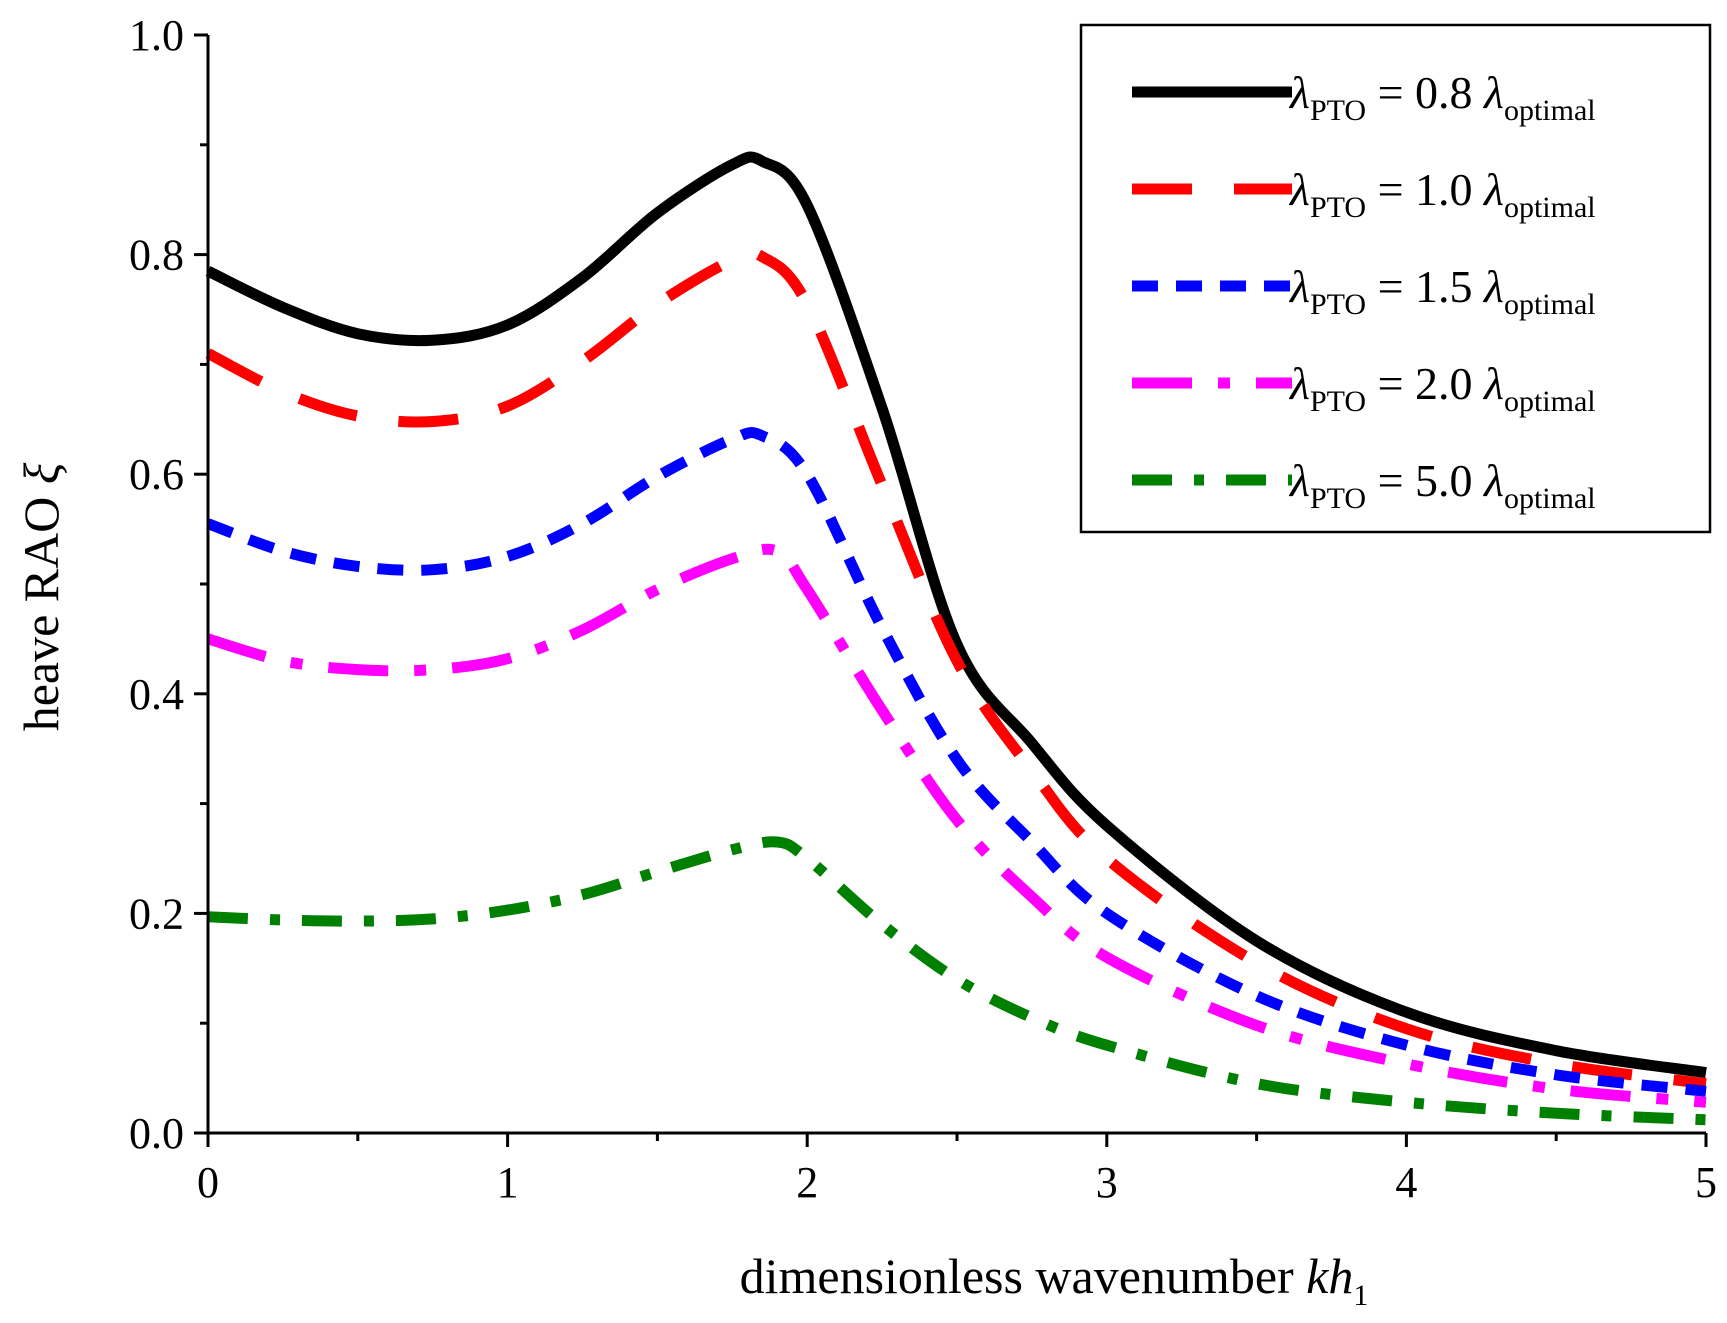 This screenshot has height=1323, width=1727. Describe the element at coordinates (156, 474) in the screenshot. I see `y-tick-label: 0.6` at that location.